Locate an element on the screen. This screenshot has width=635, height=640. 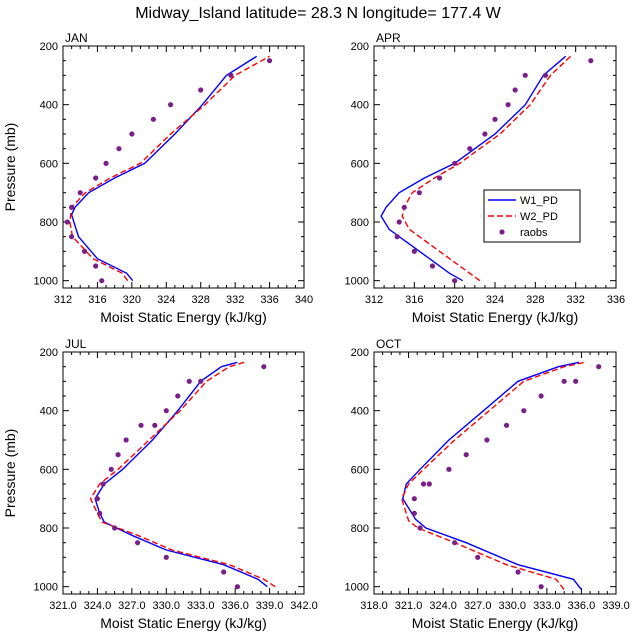
legend-raobs-marker is located at coordinates (502, 232).